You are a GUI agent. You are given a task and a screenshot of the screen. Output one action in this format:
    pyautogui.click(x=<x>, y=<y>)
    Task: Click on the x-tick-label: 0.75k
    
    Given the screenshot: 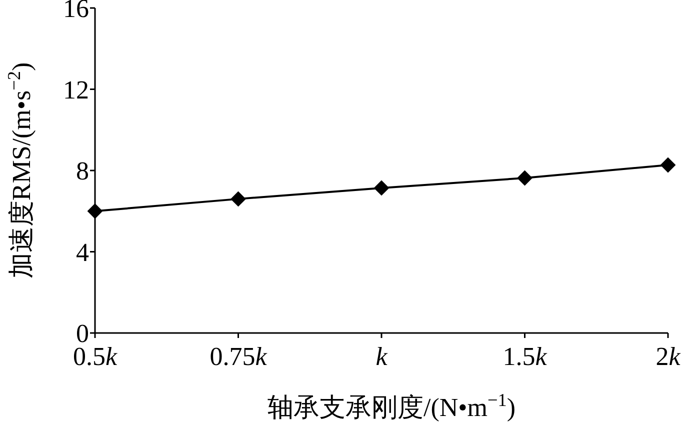 What is the action you would take?
    pyautogui.click(x=239, y=356)
    